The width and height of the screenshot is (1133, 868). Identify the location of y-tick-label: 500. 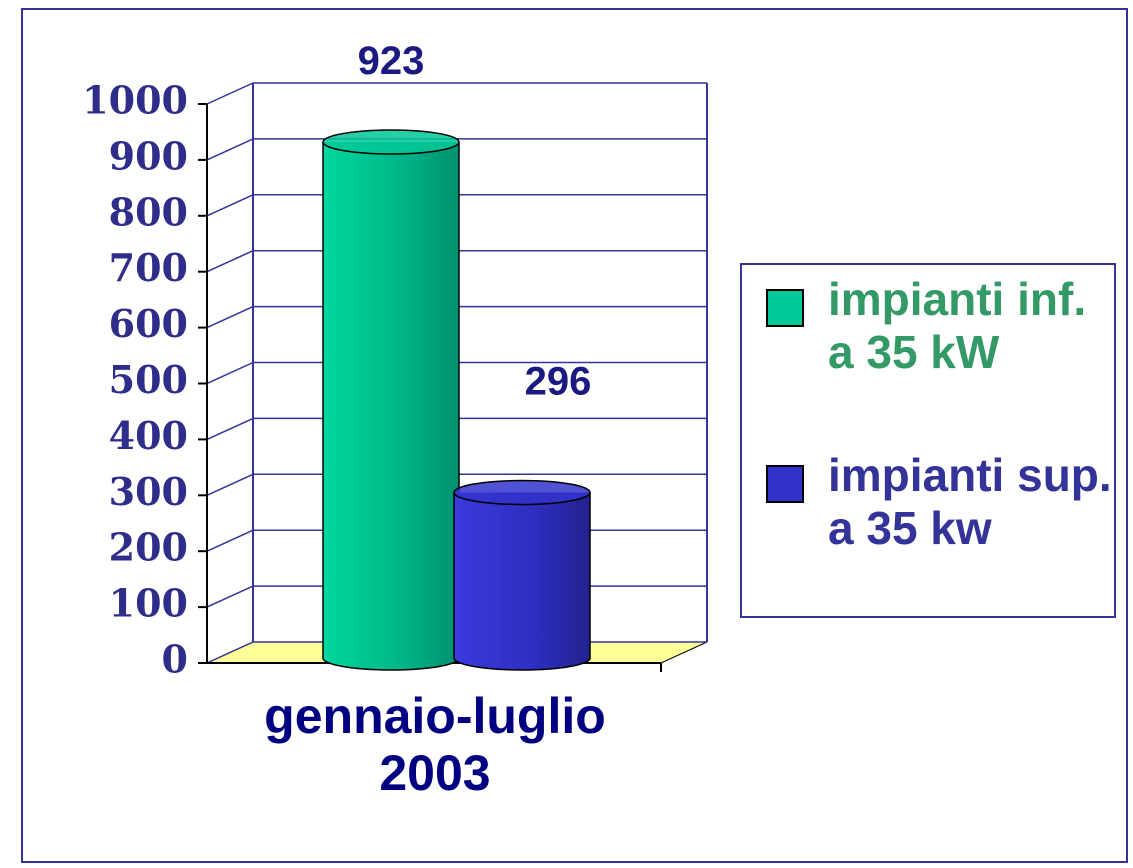
(148, 379).